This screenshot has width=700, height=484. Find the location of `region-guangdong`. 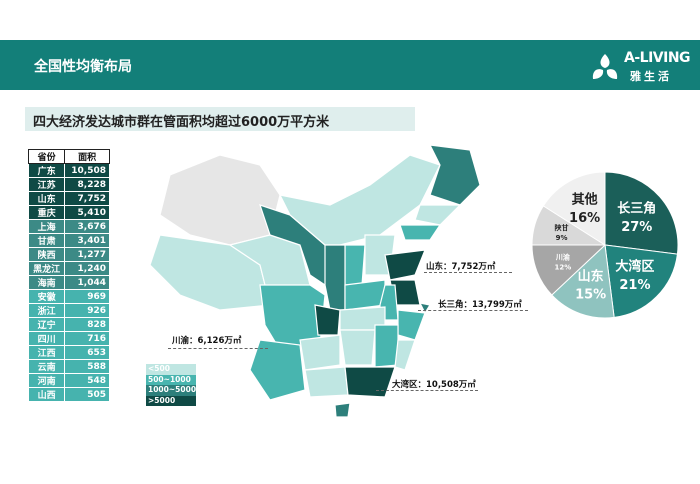

region-guangdong is located at coordinates (370, 382).